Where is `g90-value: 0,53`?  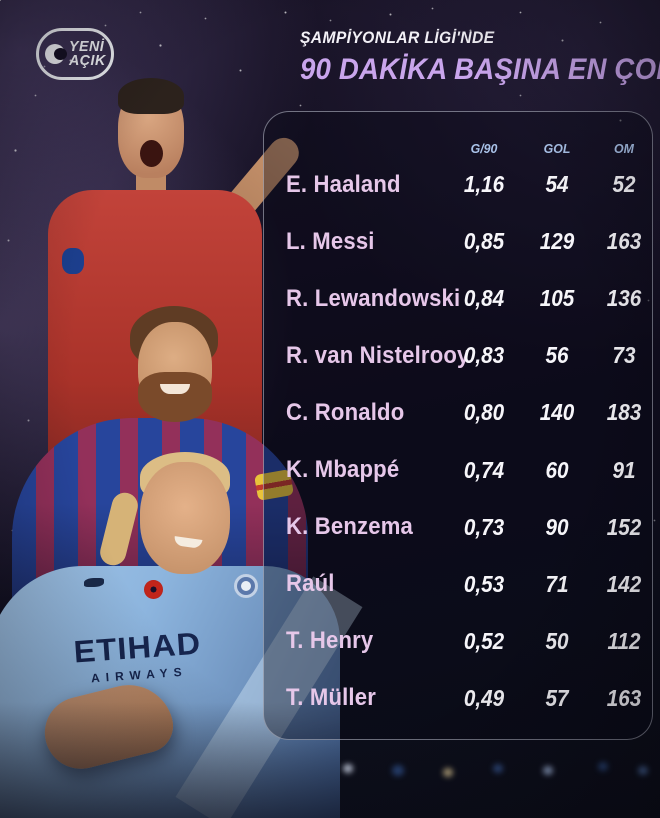 g90-value: 0,53 is located at coordinates (484, 583).